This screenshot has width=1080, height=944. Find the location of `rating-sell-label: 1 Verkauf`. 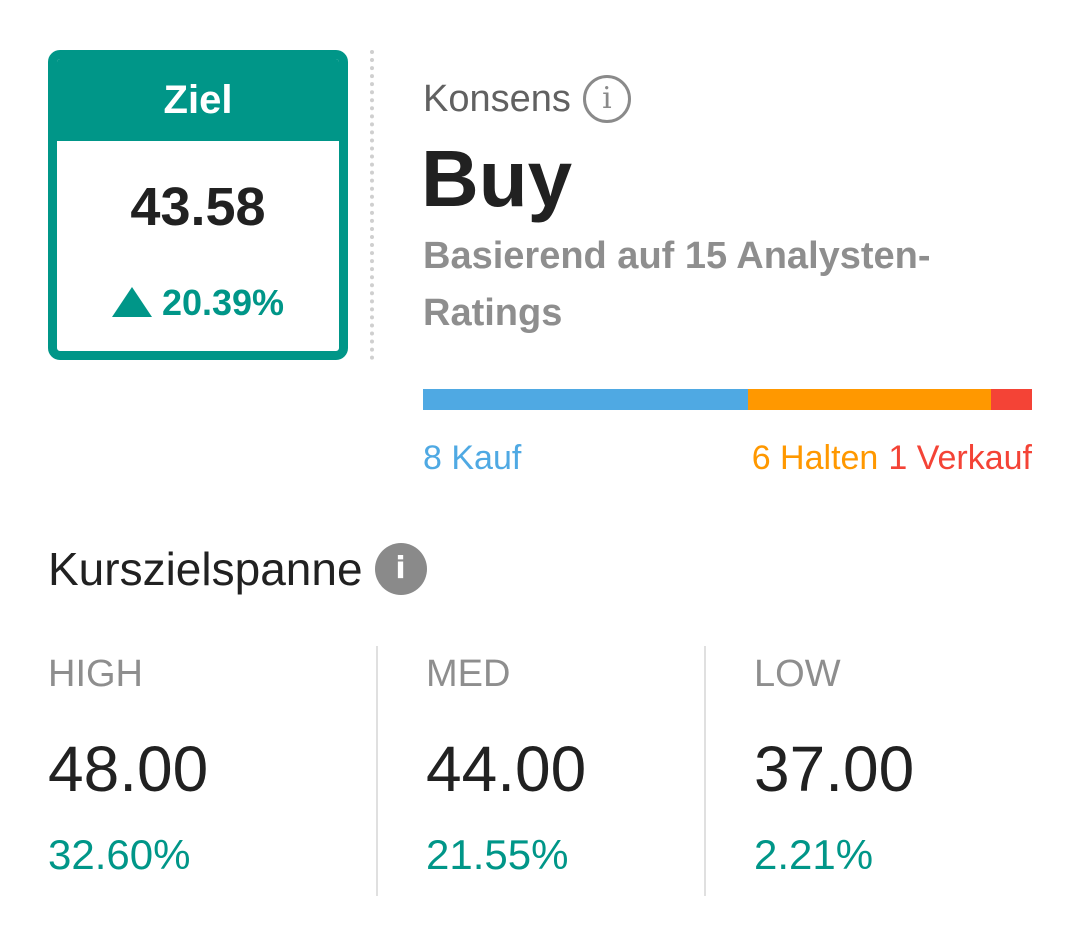

rating-sell-label: 1 Verkauf is located at coordinates (960, 458).